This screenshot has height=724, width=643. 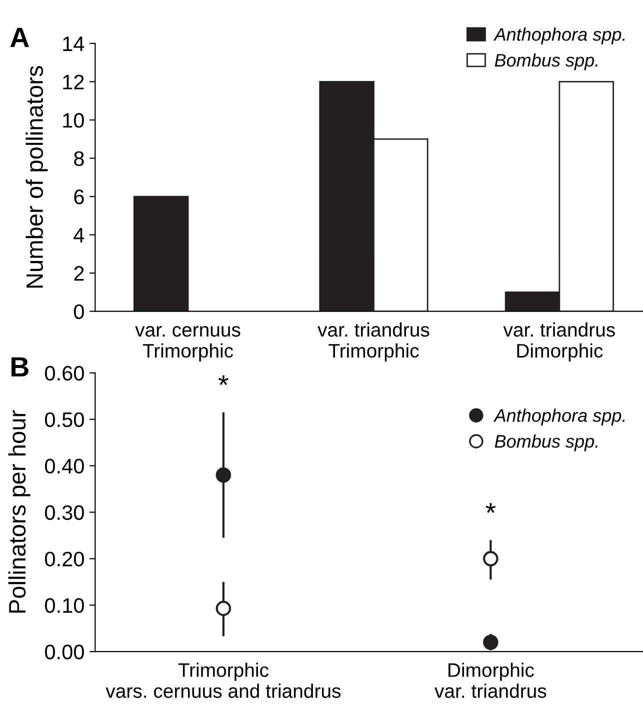 I want to click on y-tick-label: 0.40, so click(x=64, y=466).